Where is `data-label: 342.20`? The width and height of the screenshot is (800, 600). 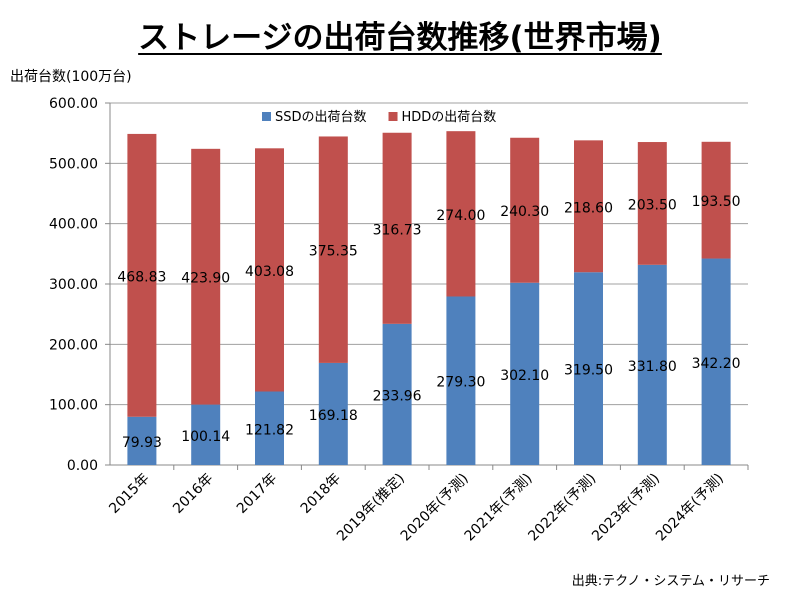
data-label: 342.20 is located at coordinates (716, 364).